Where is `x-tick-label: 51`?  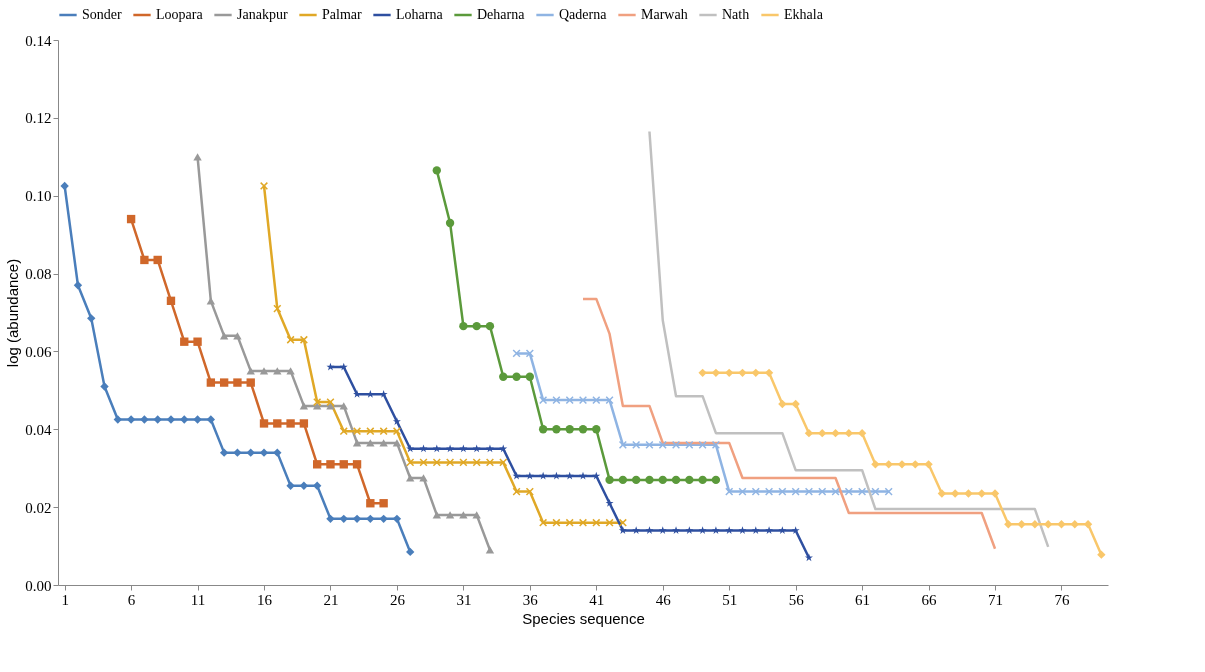 x-tick-label: 51 is located at coordinates (730, 599).